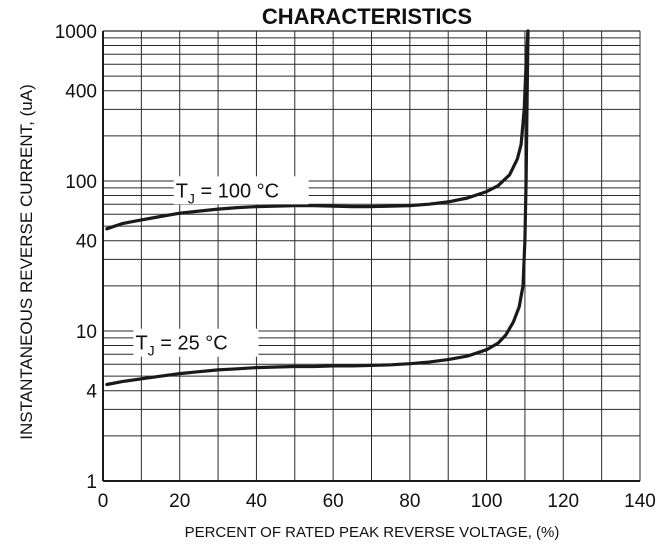 This screenshot has height=548, width=669. Describe the element at coordinates (333, 501) in the screenshot. I see `x-tick-label: 60` at that location.